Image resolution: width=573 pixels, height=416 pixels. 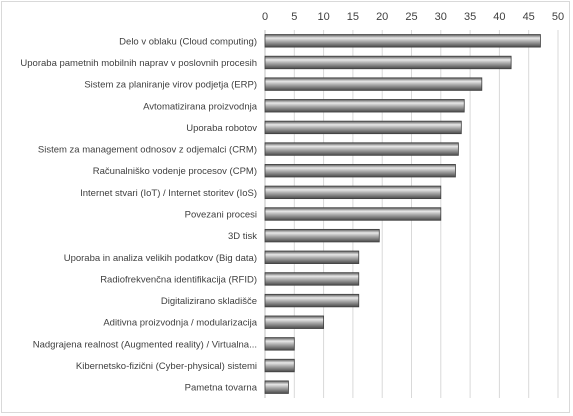 I want to click on x-tick-label: 20, so click(x=382, y=17).